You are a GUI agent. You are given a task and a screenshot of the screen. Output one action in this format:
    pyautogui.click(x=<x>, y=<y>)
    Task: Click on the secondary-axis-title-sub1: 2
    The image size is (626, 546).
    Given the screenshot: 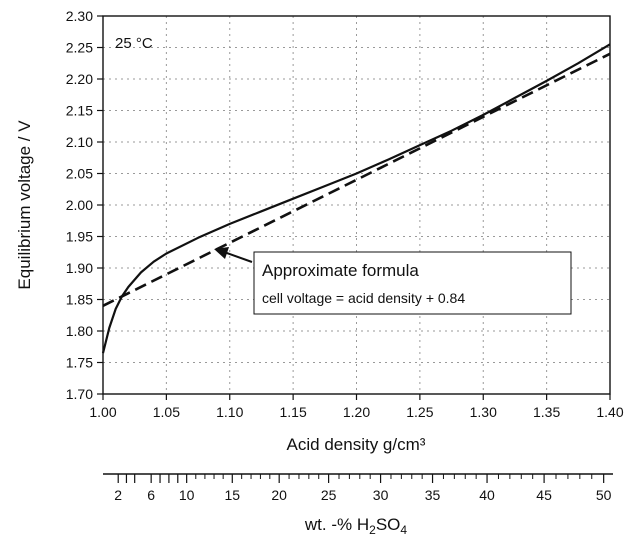 What is the action you would take?
    pyautogui.click(x=372, y=530)
    